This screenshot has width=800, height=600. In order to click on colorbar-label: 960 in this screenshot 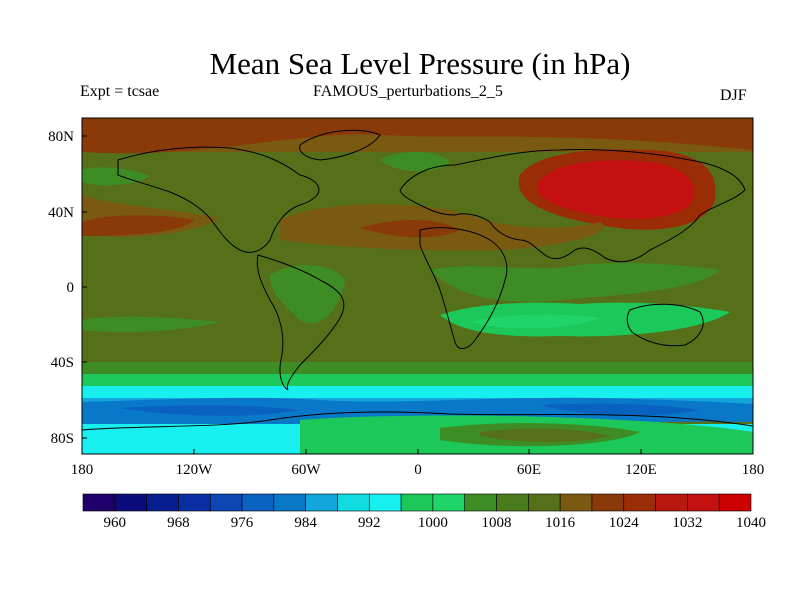, I will do `click(115, 523)`.